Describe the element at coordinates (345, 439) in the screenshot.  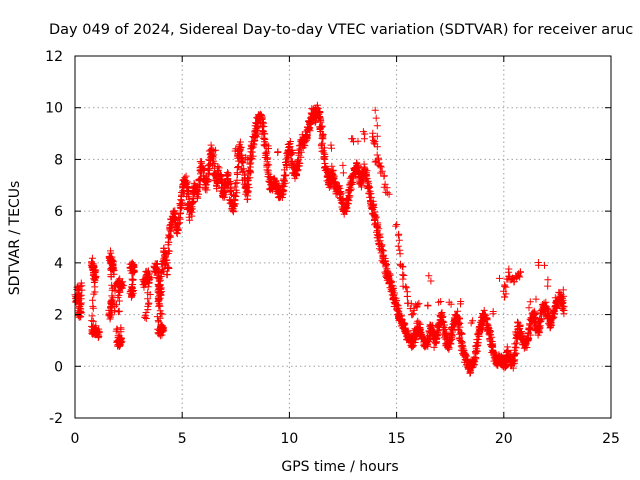
I see `x-tick-labels: 0 5 10 15 20 25` at that location.